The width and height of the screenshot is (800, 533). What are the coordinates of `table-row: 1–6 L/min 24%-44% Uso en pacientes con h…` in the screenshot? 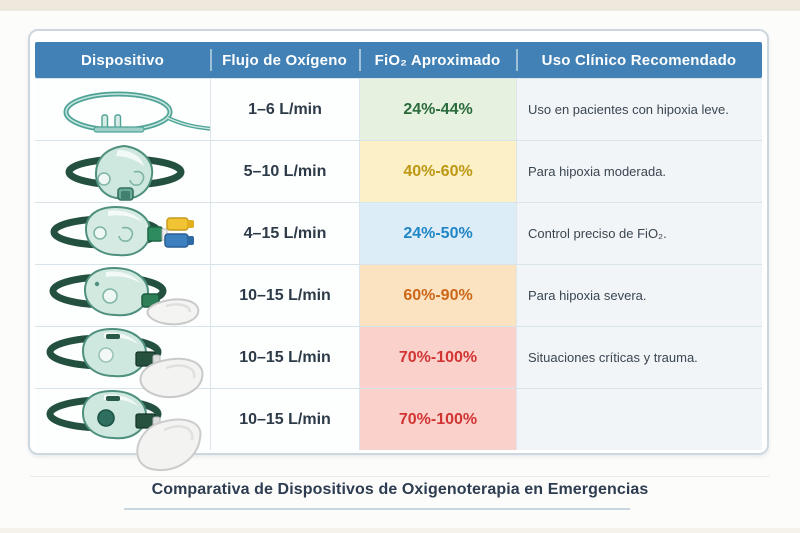 It's located at (398, 109).